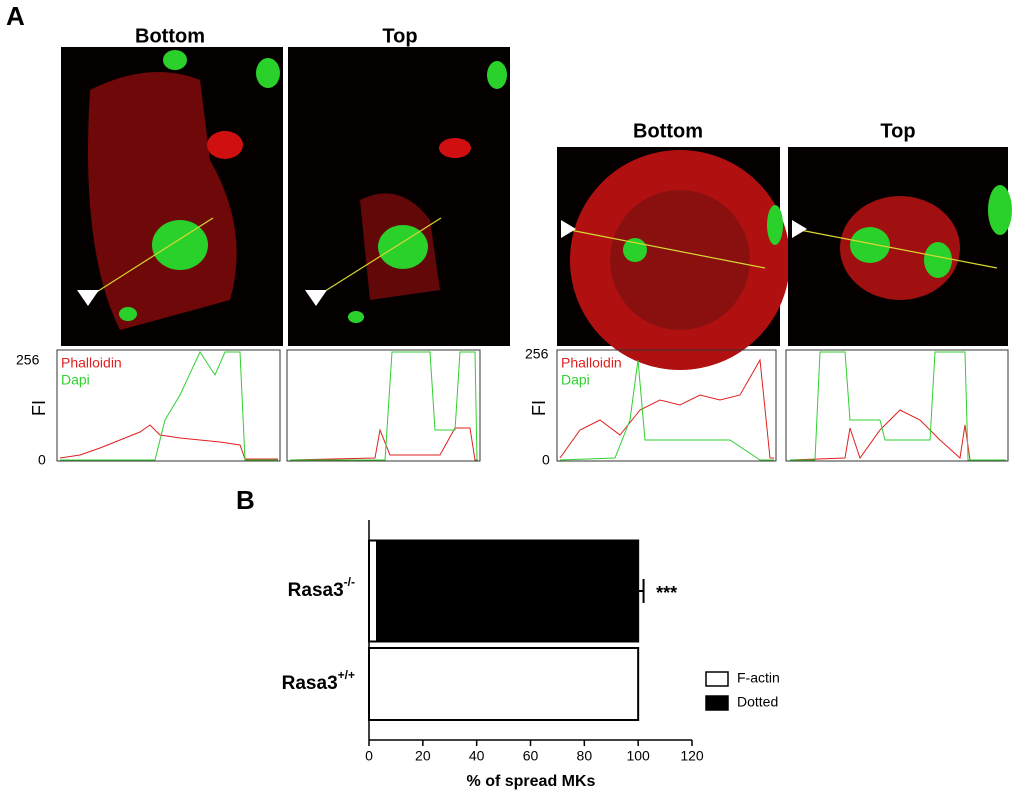 The height and width of the screenshot is (805, 1017). I want to click on legend-label: F-actin, so click(758, 678).